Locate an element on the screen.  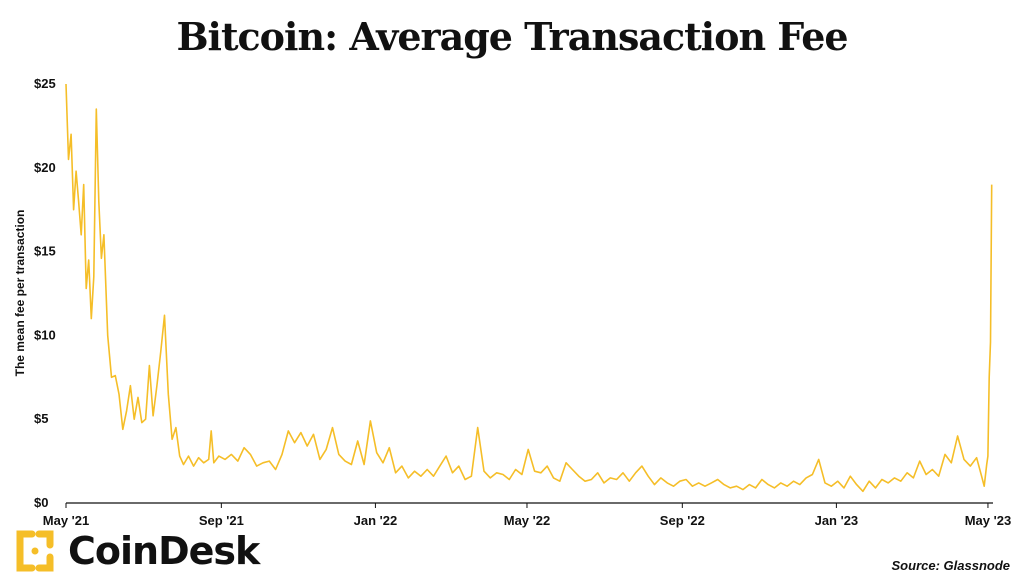
coindesk-logo: CoinDesk is located at coordinates (136, 551).